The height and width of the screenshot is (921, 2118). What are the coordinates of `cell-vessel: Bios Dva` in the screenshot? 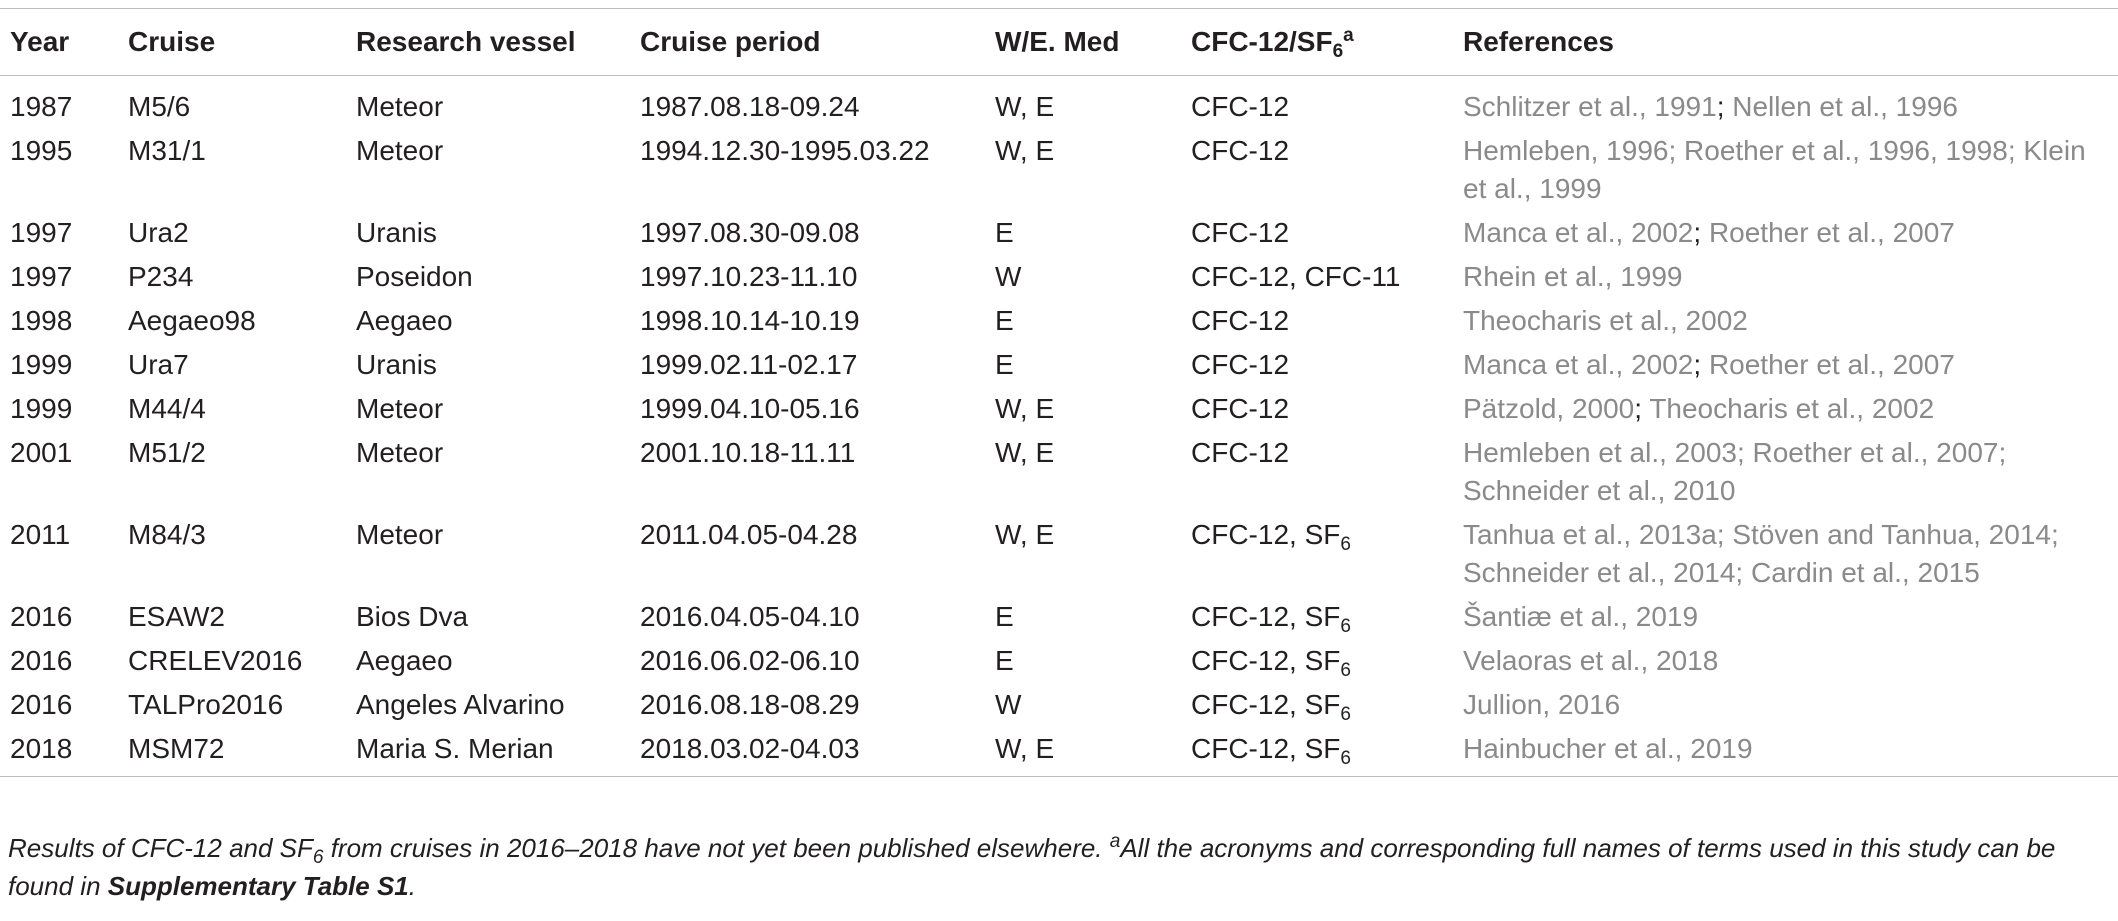 It's located at (412, 616).